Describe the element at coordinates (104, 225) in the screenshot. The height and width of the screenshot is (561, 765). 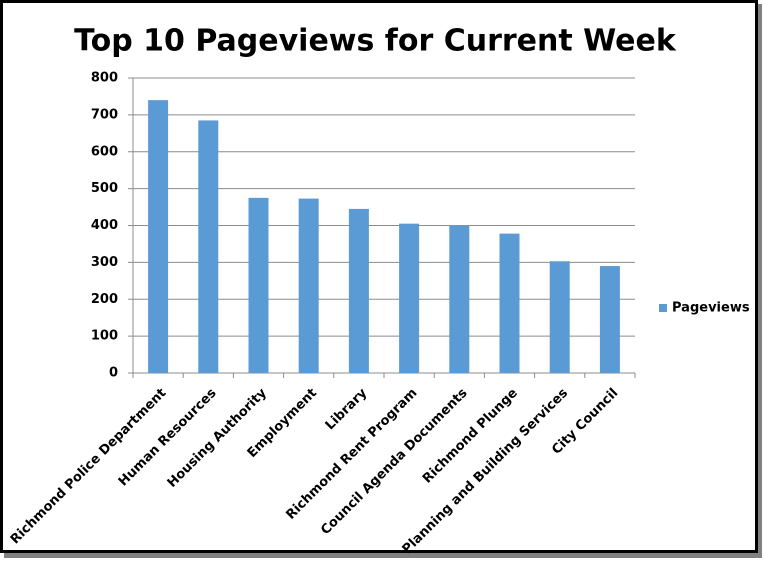
I see `y-tick-label: 400` at that location.